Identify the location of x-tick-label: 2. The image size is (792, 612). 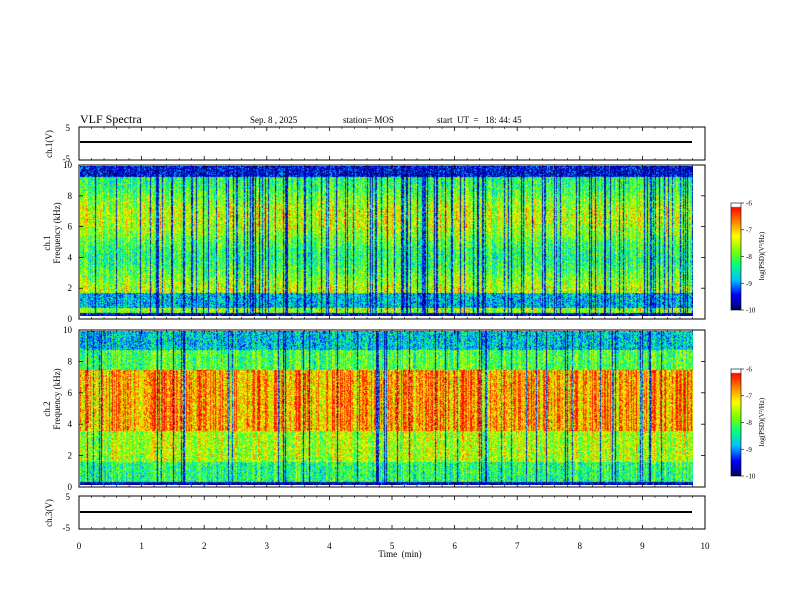
(204, 546).